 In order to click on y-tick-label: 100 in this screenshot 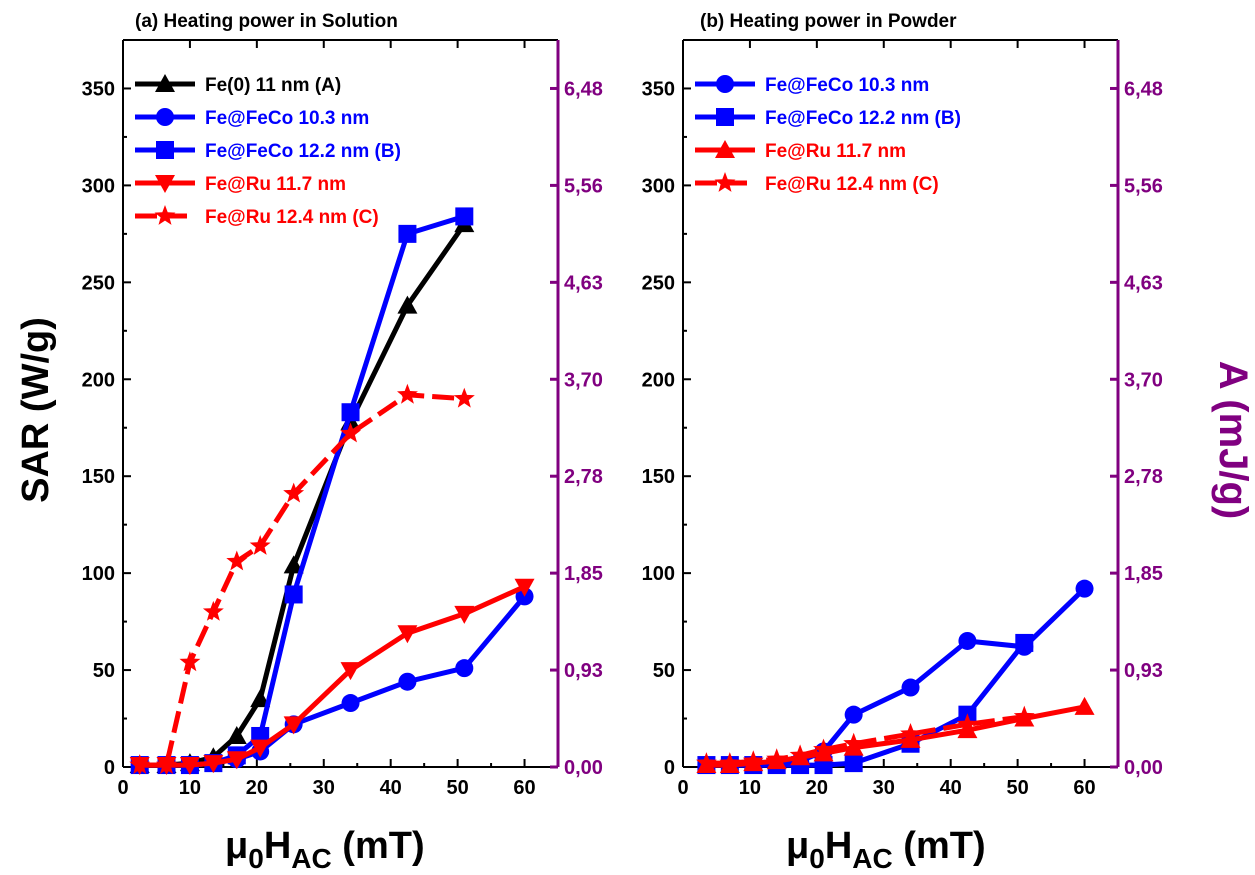, I will do `click(658, 574)`.